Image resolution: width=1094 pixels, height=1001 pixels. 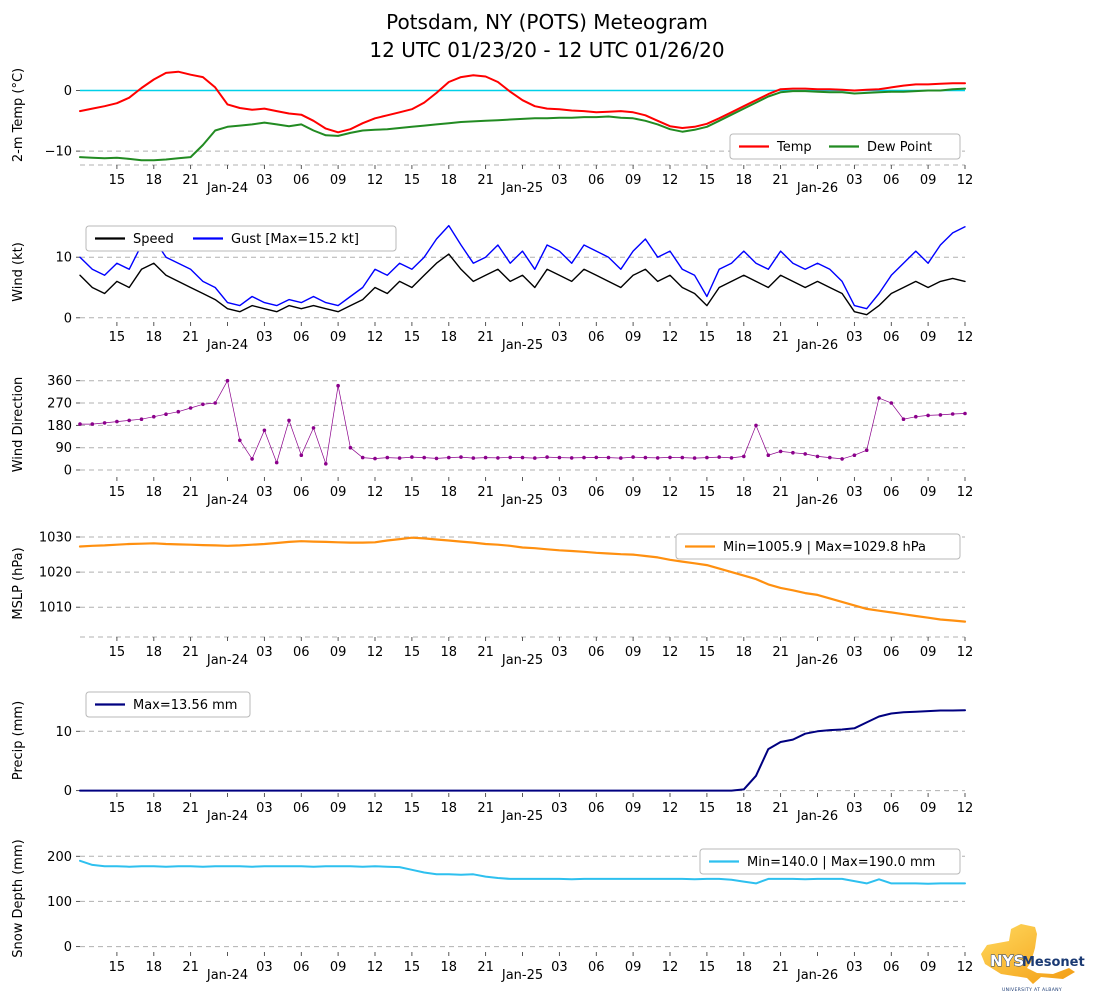 What do you see at coordinates (18, 898) in the screenshot?
I see `y-axis-label: Snow Depth (mm)` at bounding box center [18, 898].